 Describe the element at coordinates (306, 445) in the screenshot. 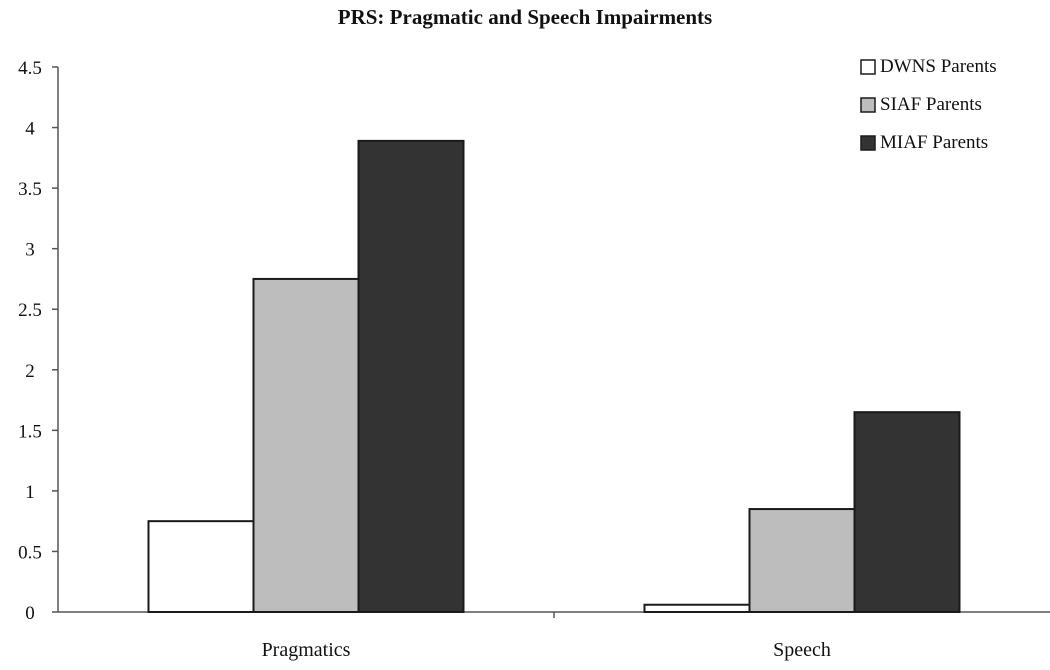

I see `bar-siaf-parents-pragmatics` at that location.